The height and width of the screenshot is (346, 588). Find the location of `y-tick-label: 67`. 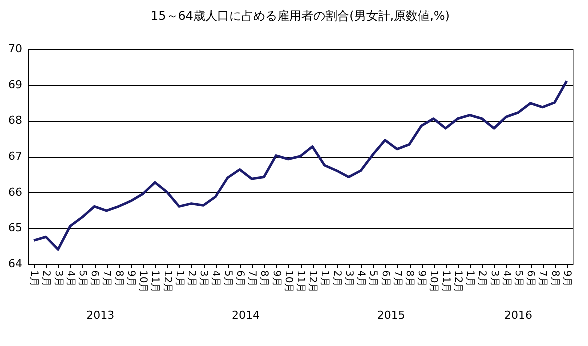

y-tick-label: 67 is located at coordinates (15, 156).